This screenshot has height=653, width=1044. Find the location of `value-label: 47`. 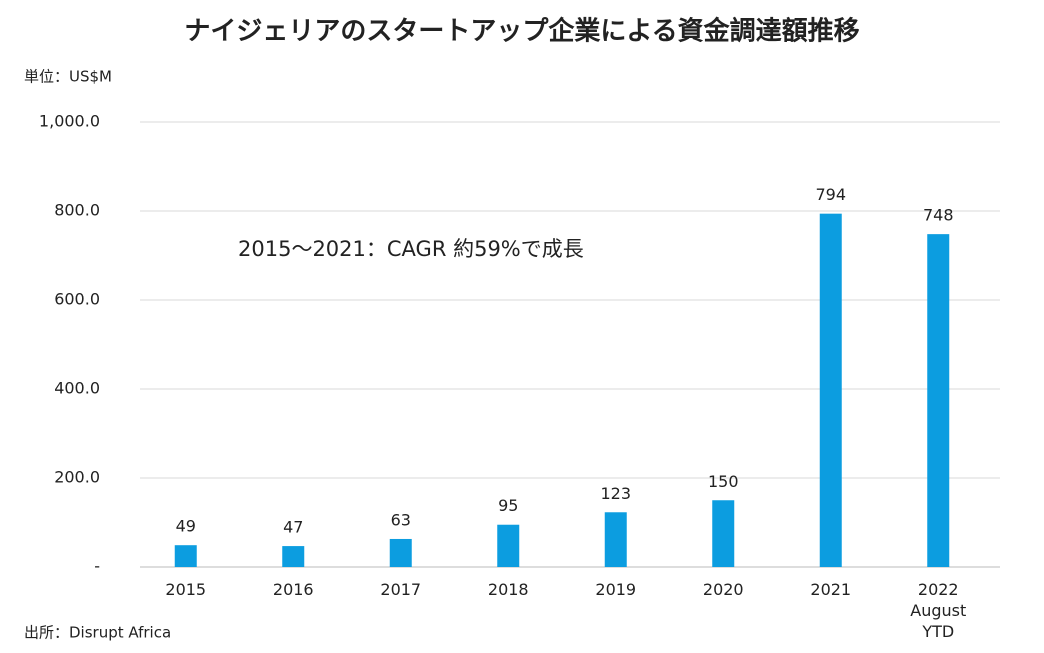

value-label: 47 is located at coordinates (293, 527).